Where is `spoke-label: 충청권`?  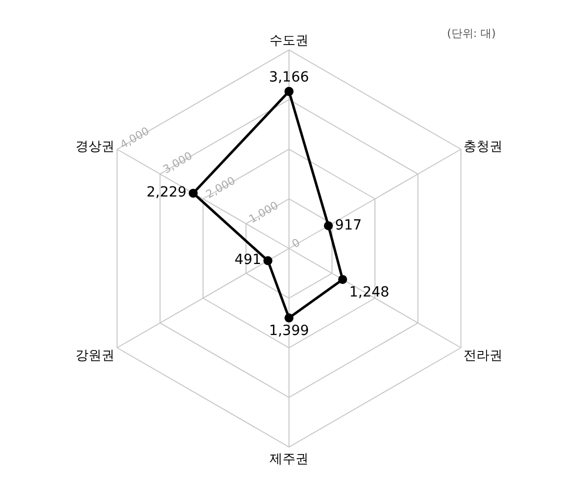
spoke-label: 충청권 is located at coordinates (483, 146).